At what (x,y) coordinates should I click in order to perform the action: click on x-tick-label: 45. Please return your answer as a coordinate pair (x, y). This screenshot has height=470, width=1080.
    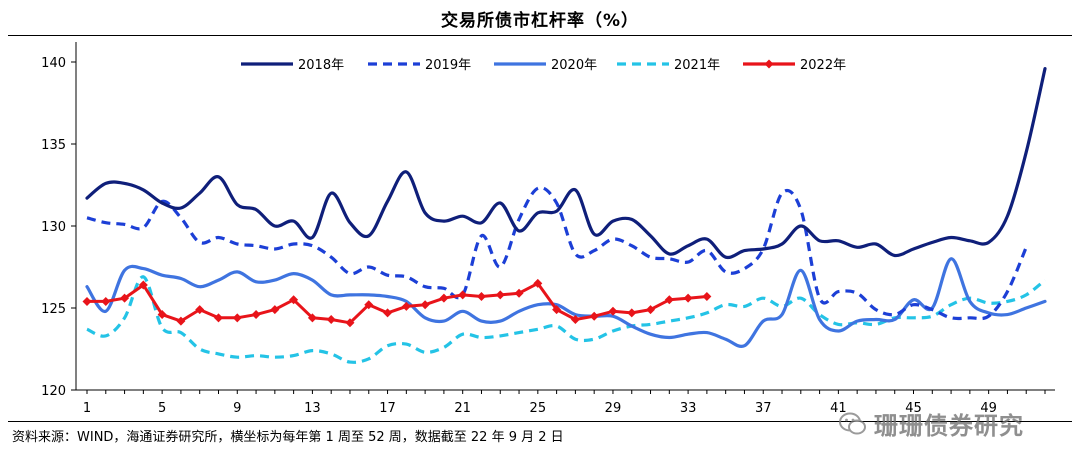
    Looking at the image, I should click on (913, 408).